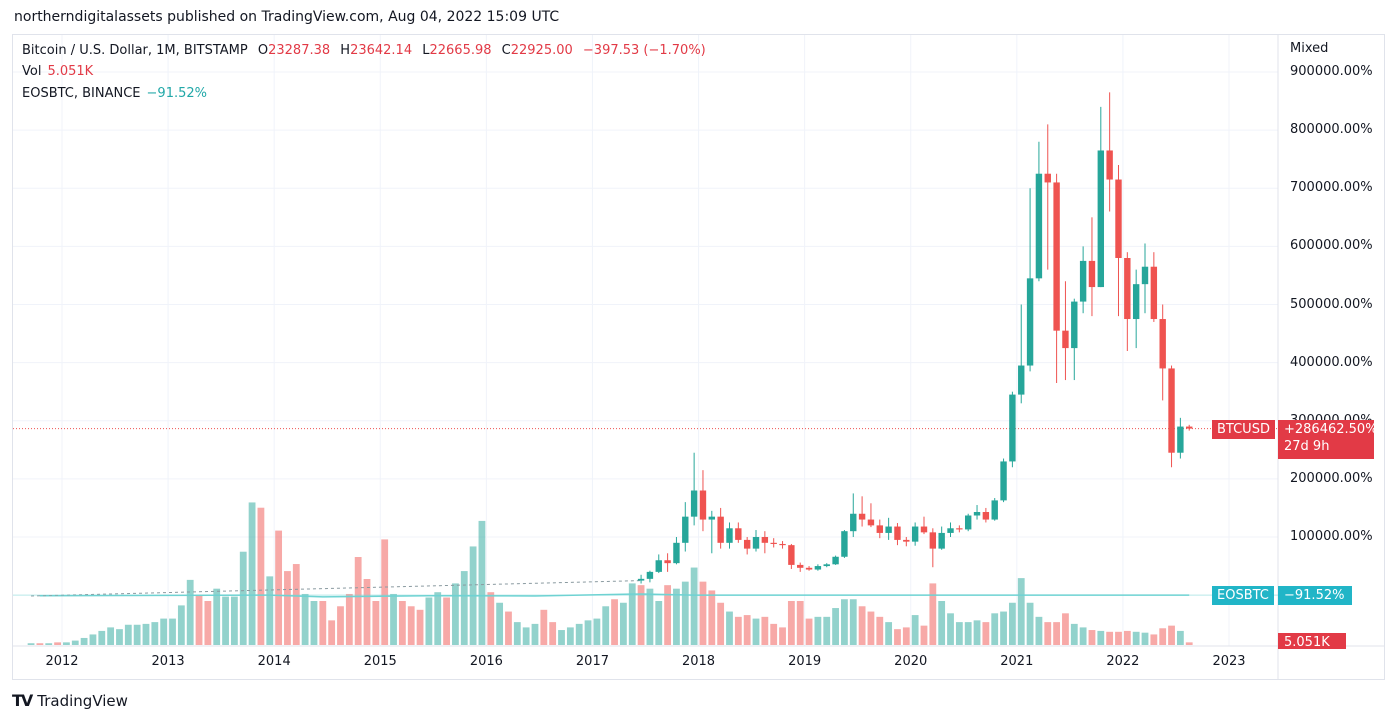 This screenshot has height=722, width=1400. What do you see at coordinates (698, 661) in the screenshot?
I see `x-tick-label: 2018` at bounding box center [698, 661].